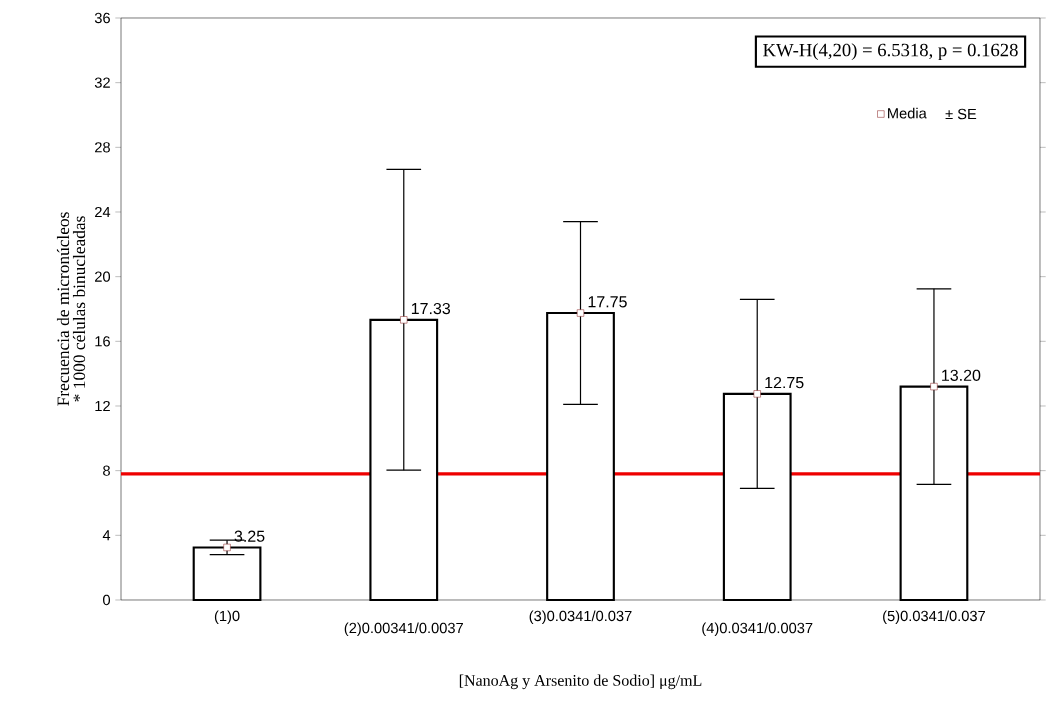 The image size is (1061, 707). Describe the element at coordinates (784, 382) in the screenshot. I see `data-label: 12.75` at that location.